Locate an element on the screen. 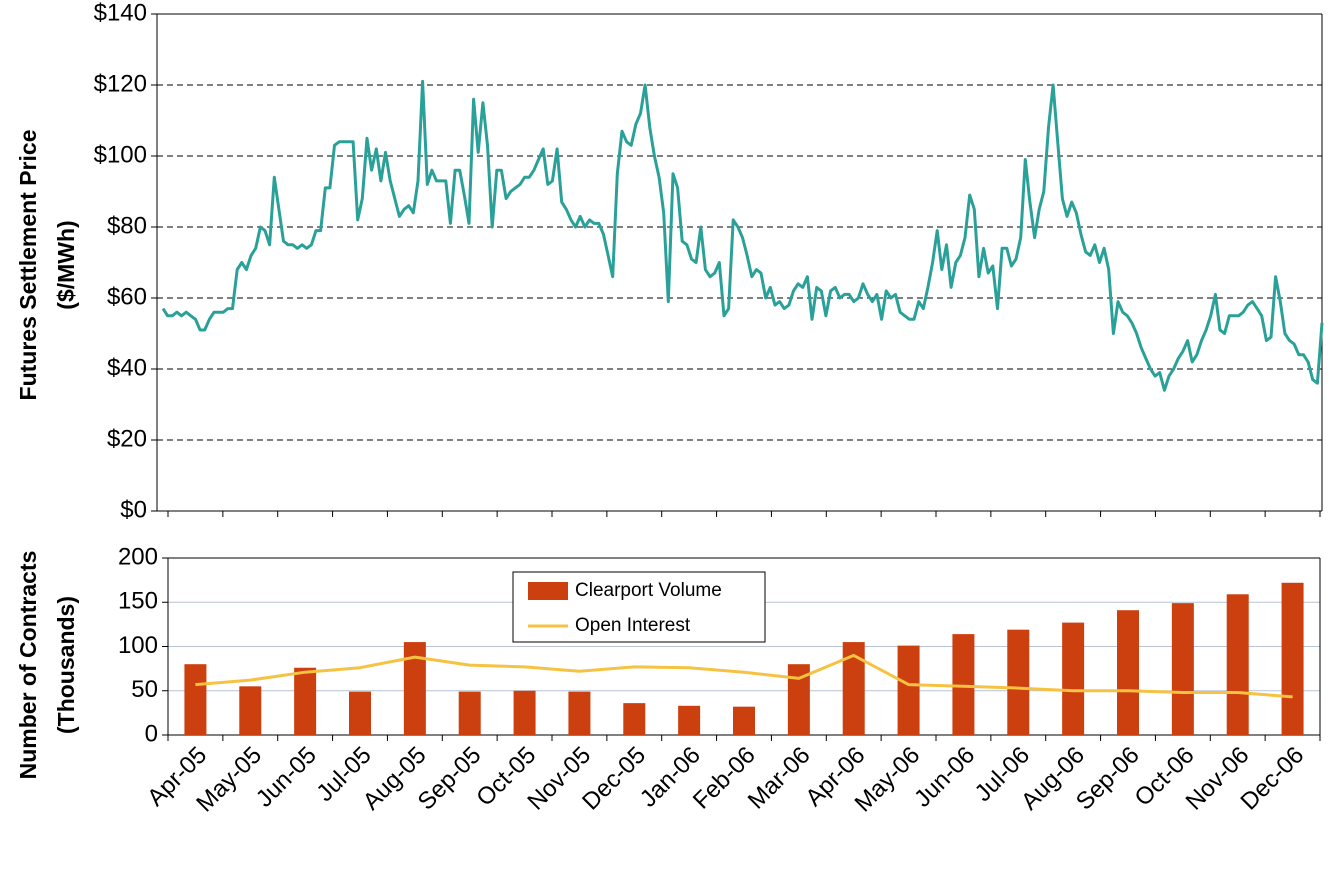 The width and height of the screenshot is (1329, 883). y-tick-label: $60 is located at coordinates (127, 296).